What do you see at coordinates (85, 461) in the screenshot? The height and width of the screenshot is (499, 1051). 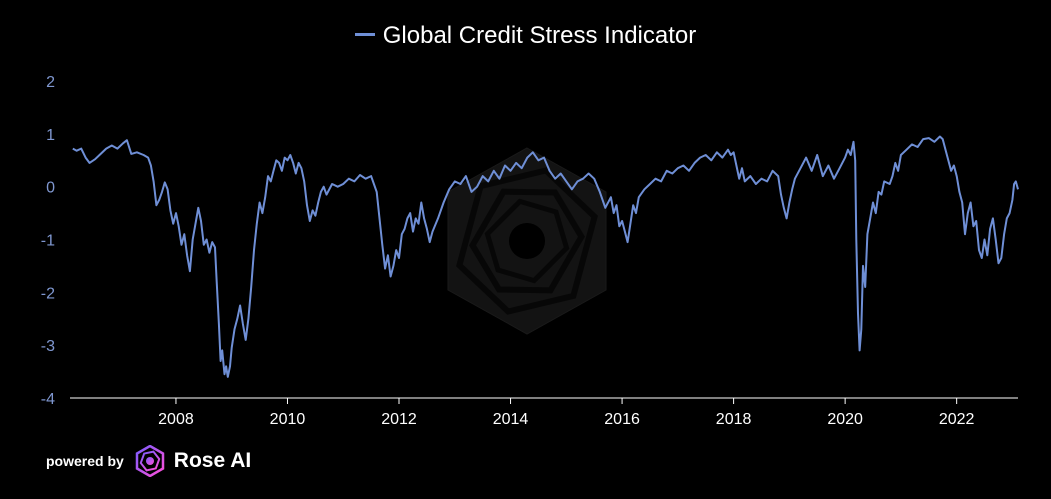 I see `powered-by-label: powered by` at bounding box center [85, 461].